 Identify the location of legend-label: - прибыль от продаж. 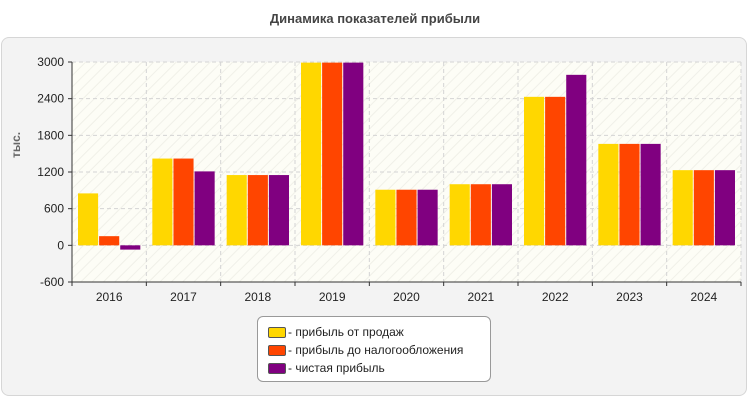
(346, 332).